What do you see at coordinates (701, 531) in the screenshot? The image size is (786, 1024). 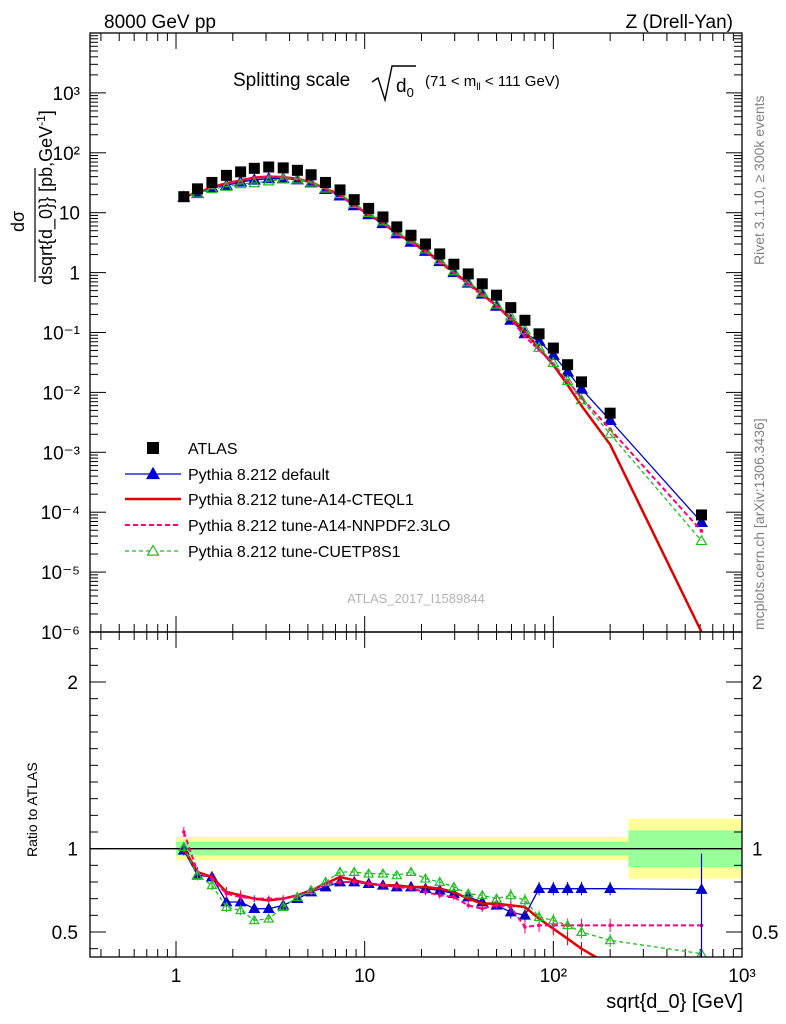 I see `main-point-nnpdf` at bounding box center [701, 531].